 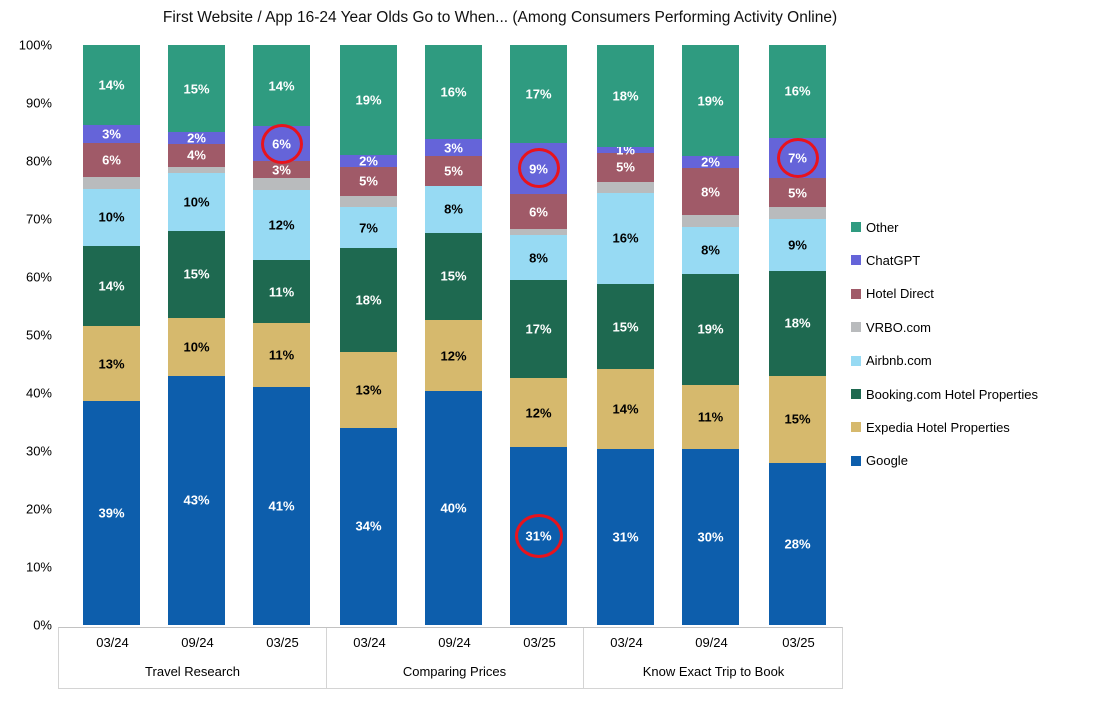 I want to click on segment-value-label: 34%, so click(x=368, y=526).